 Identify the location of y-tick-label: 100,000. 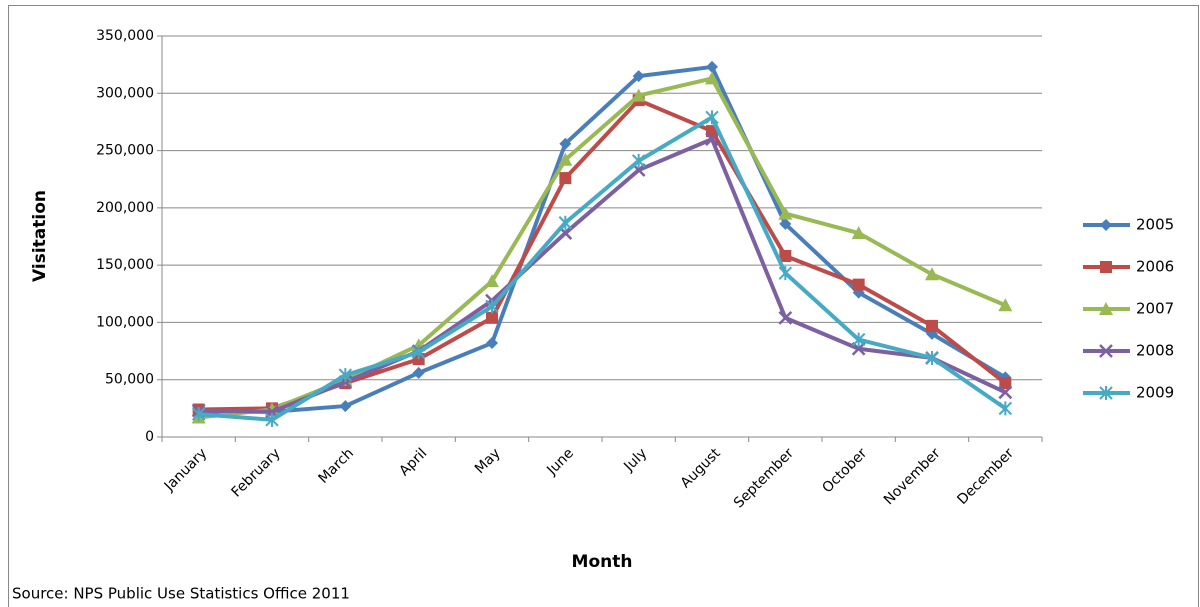
(125, 322).